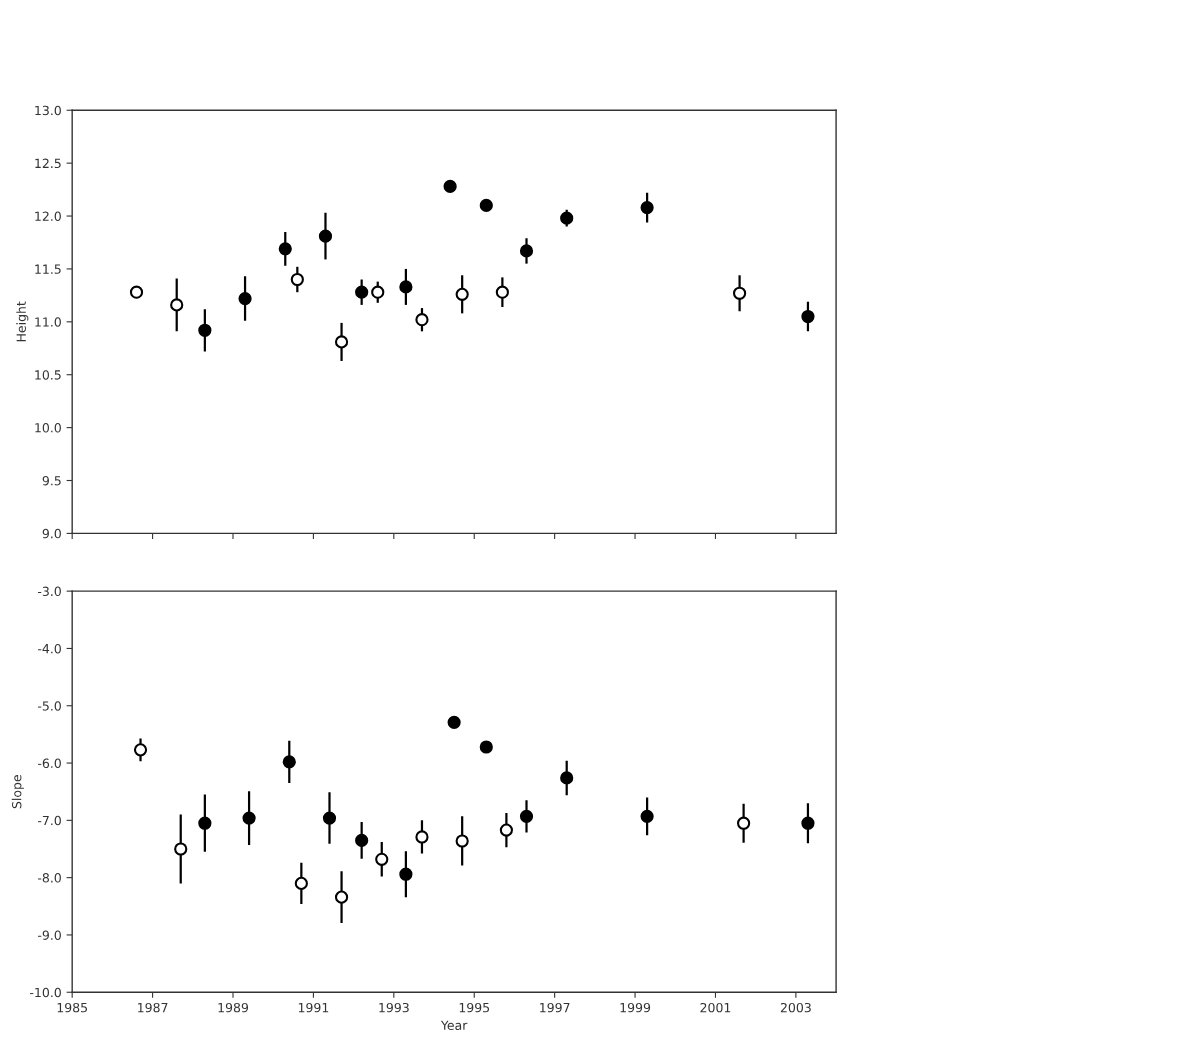  I want to click on x-tick-label: 1999, so click(635, 1007).